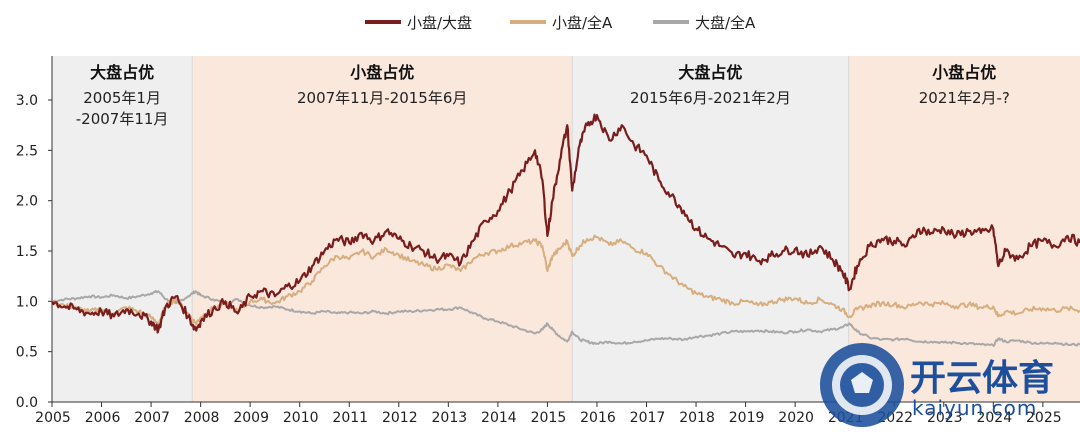 The image size is (1080, 443). I want to click on x-tick-label: 2010, so click(301, 418).